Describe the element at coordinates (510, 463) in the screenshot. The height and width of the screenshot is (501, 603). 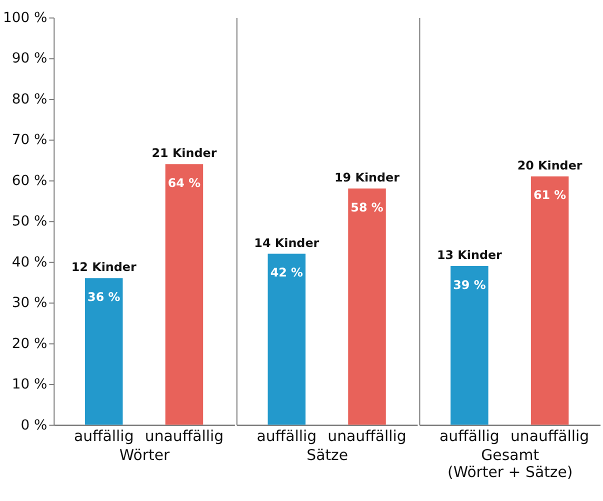
I see `x-axis-title: Gesamt (Wörter + Sätze)` at that location.